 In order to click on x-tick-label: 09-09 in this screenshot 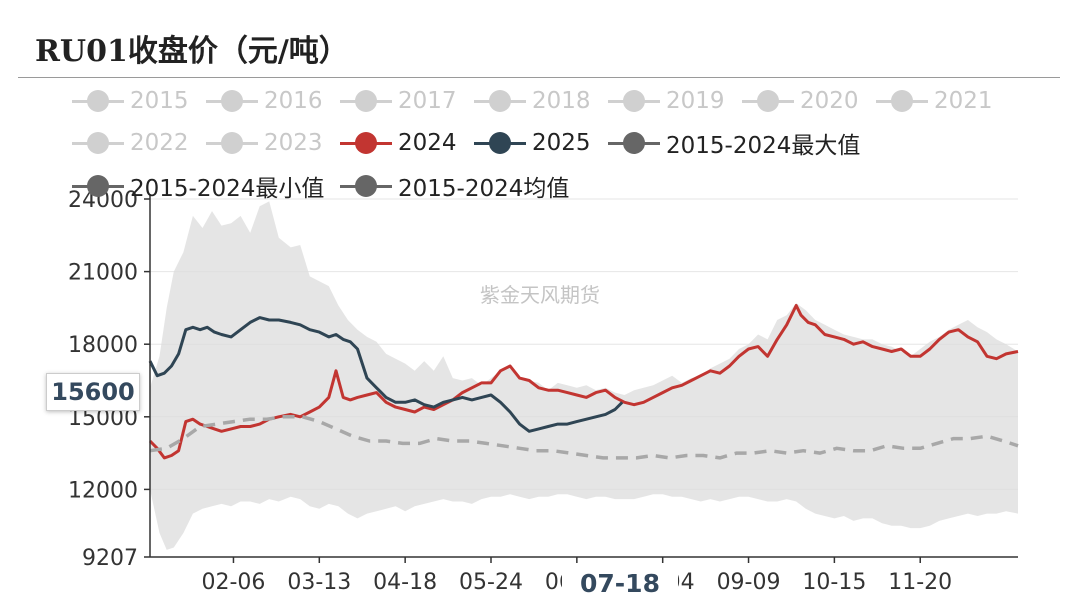, I will do `click(749, 582)`.